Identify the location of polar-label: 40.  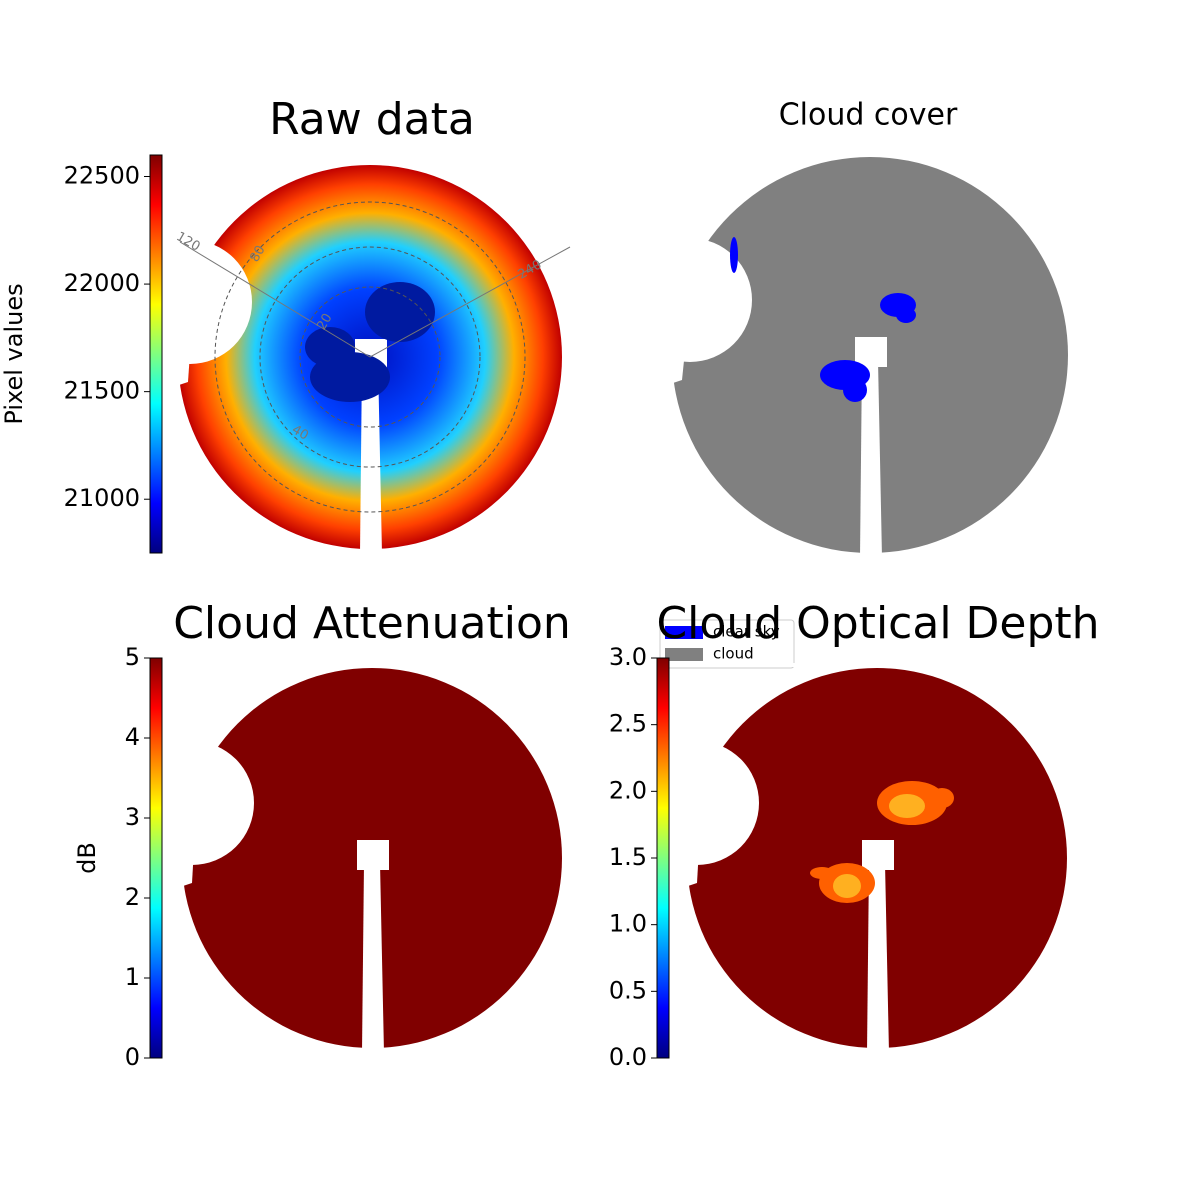
(300, 432).